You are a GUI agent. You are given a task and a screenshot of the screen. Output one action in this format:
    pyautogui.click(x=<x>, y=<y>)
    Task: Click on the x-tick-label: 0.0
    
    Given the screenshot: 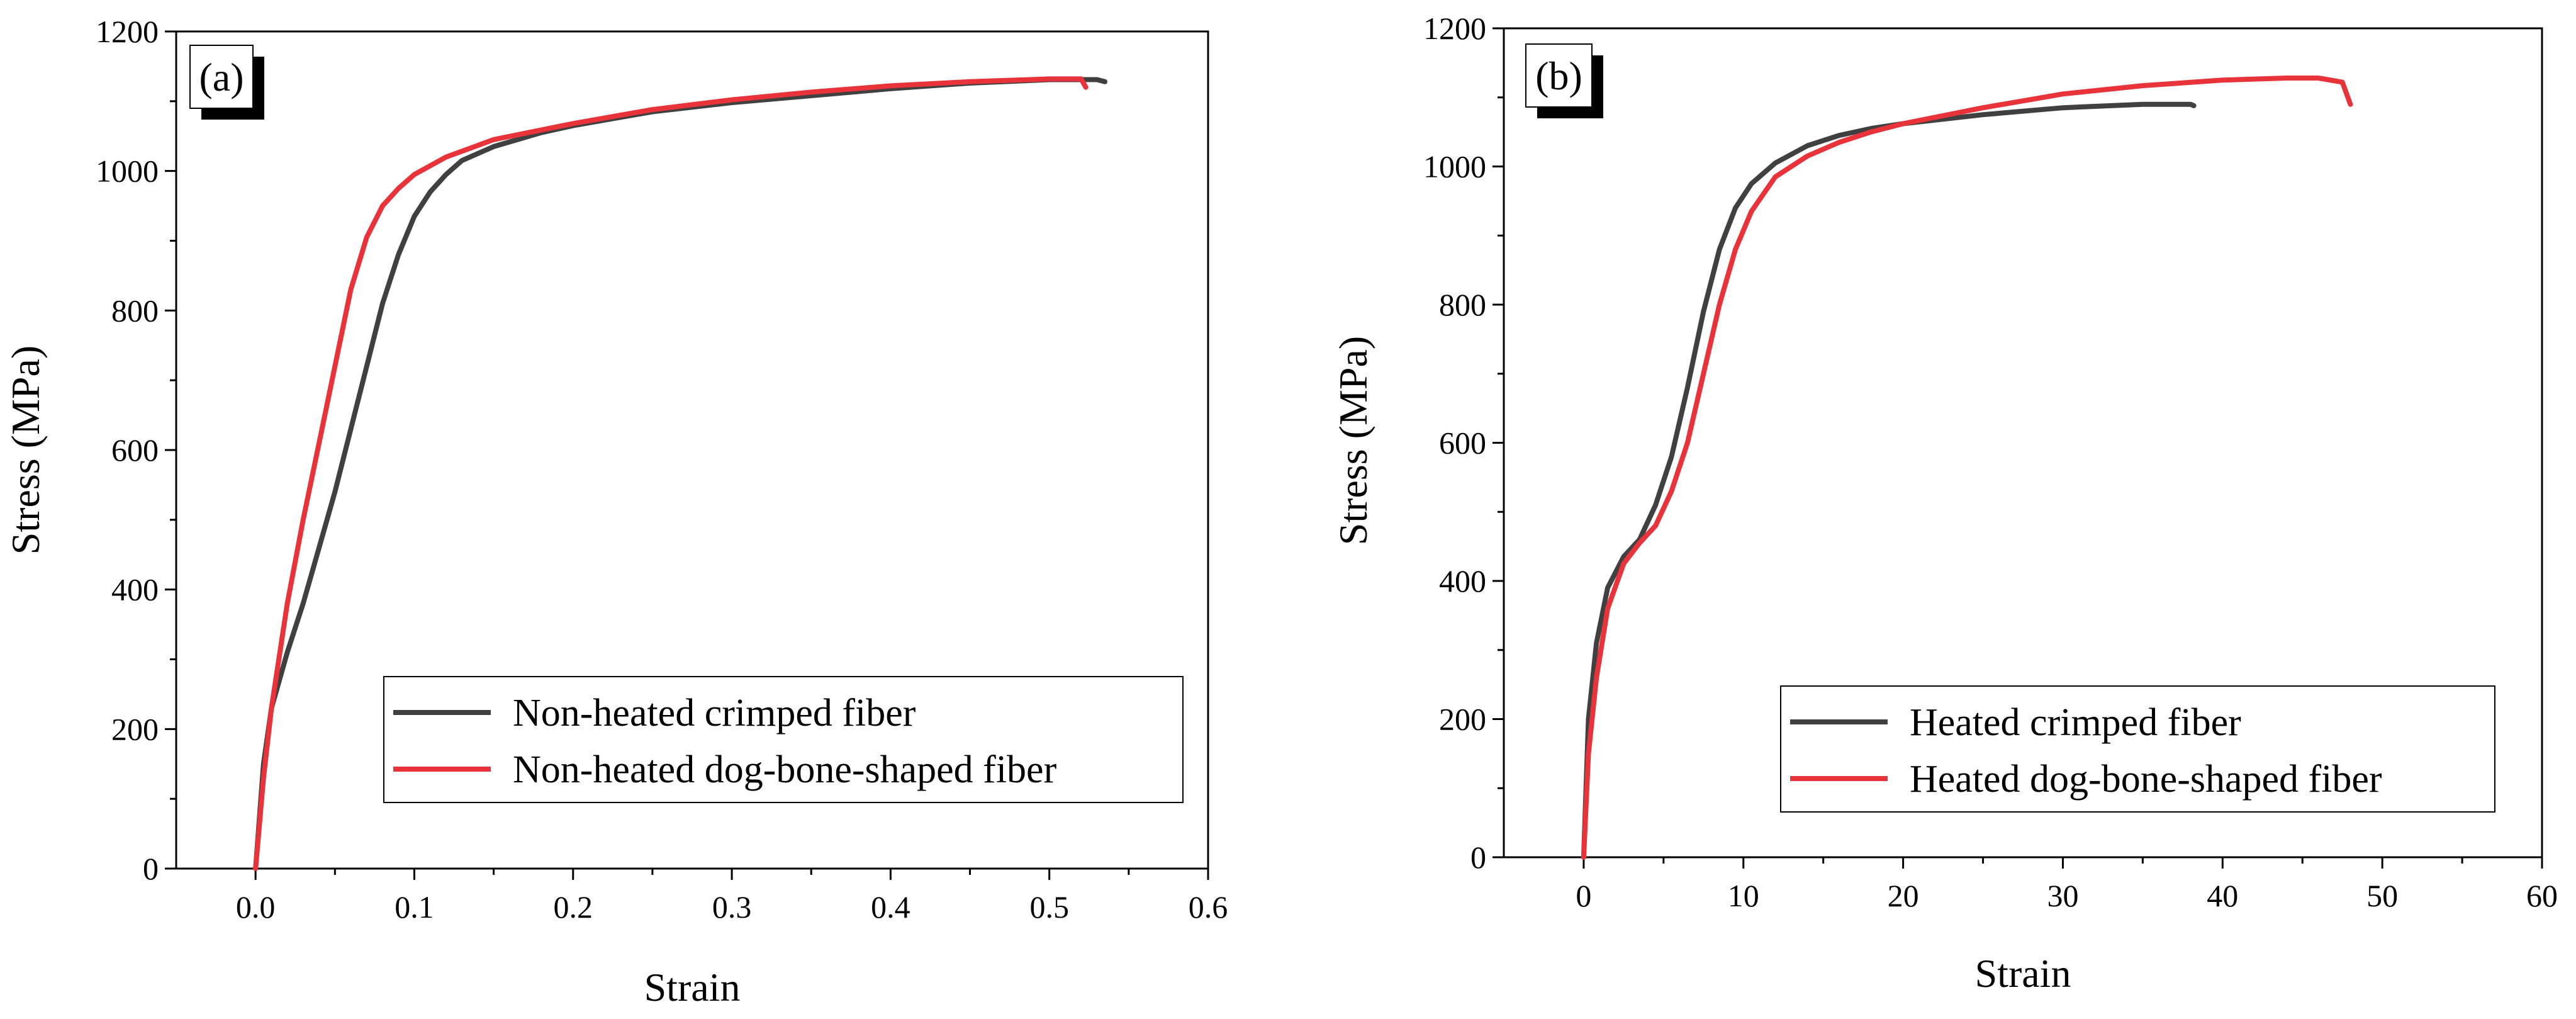 What is the action you would take?
    pyautogui.click(x=256, y=907)
    